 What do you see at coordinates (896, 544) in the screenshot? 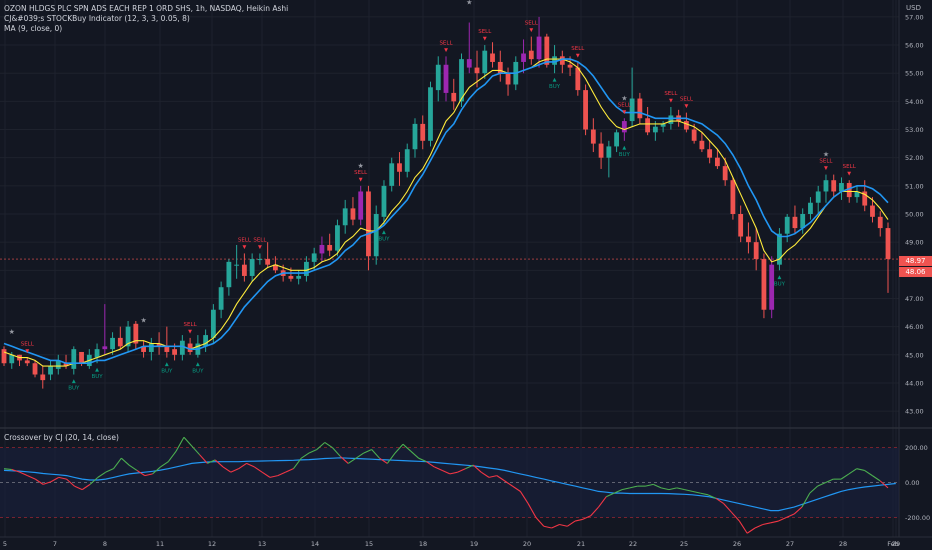
I see `x-tick-label: 29` at bounding box center [896, 544].